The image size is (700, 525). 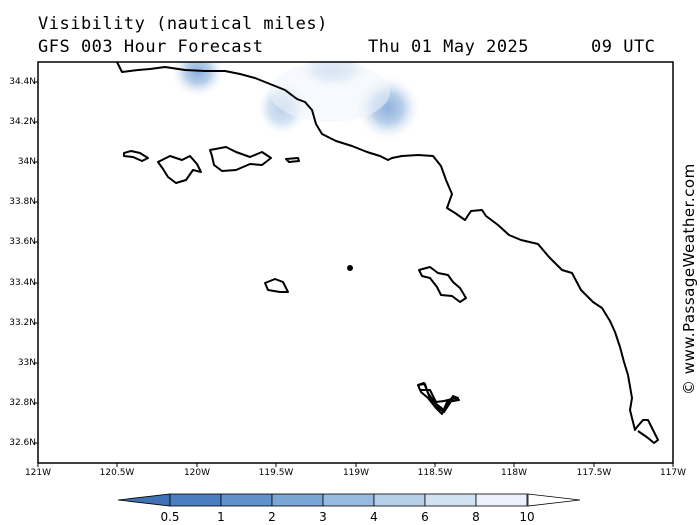 I want to click on colorbar, so click(x=349, y=500).